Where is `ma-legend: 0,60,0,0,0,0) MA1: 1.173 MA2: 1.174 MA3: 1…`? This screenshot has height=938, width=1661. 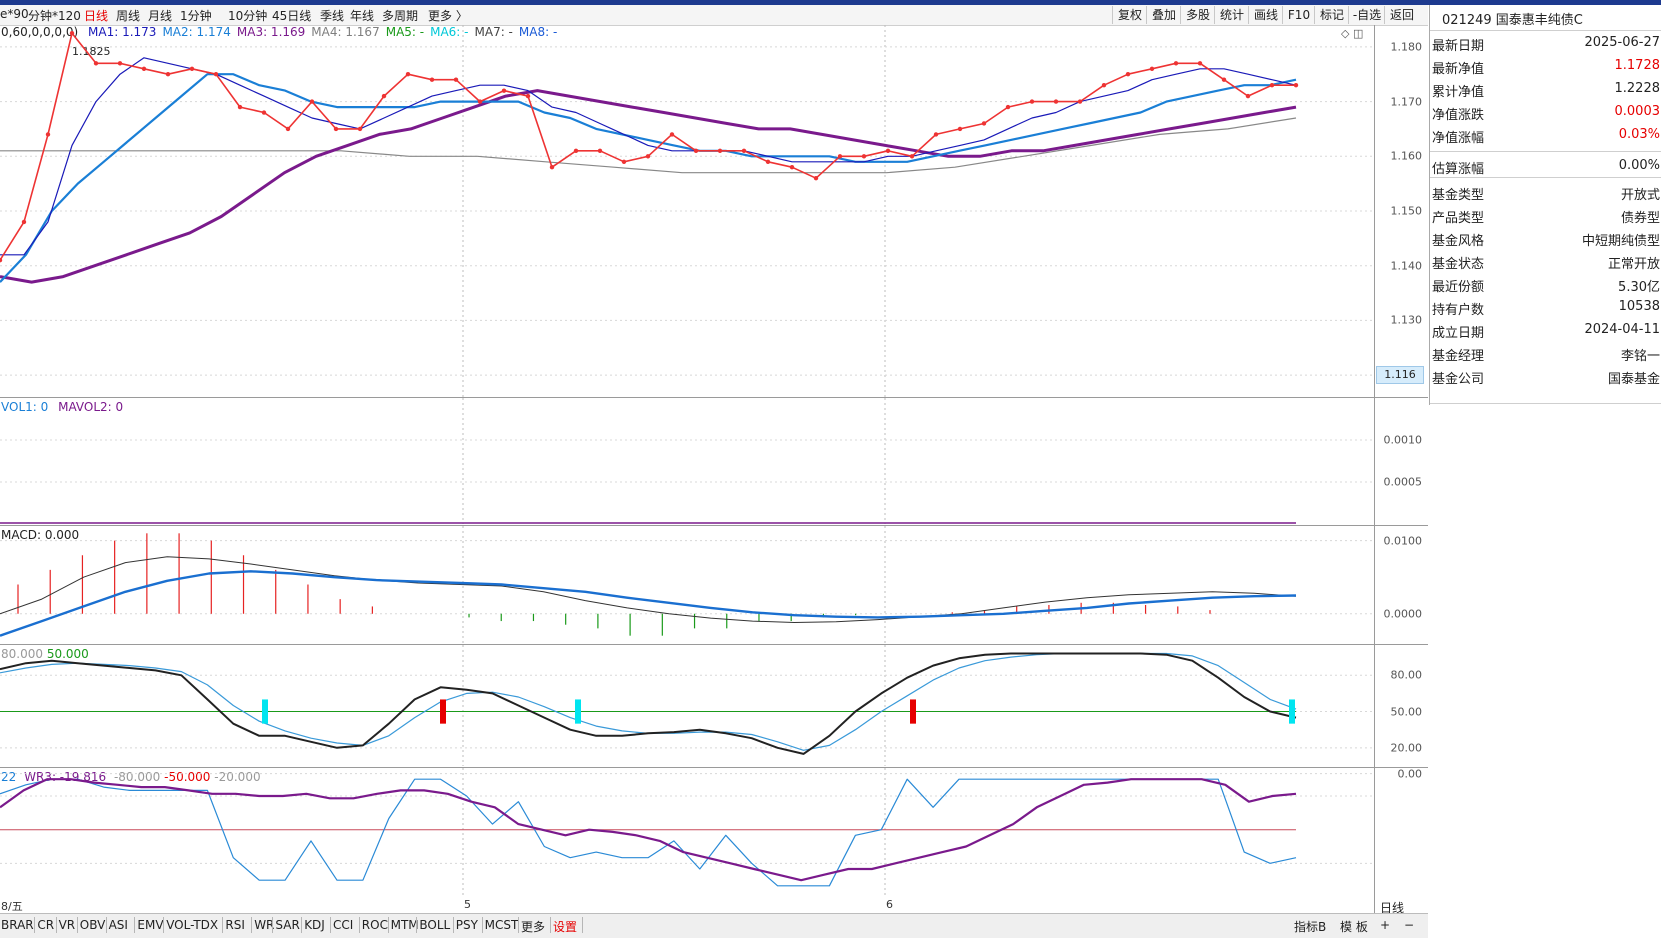
ma-legend: 0,60,0,0,0,0) MA1: 1.173 MA2: 1.174 MA3: 1… is located at coordinates (279, 32).